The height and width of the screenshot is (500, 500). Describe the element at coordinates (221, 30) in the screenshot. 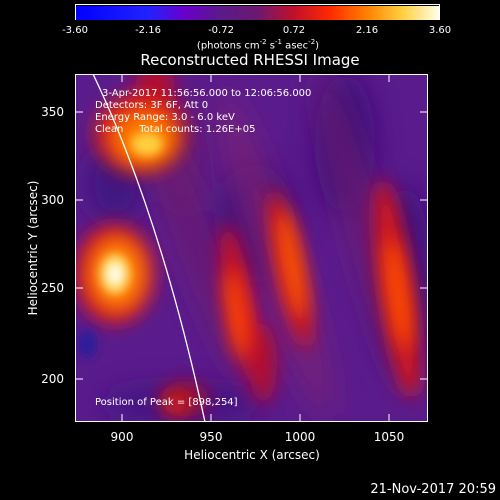

I see `colorbar-tick: -0.72` at that location.